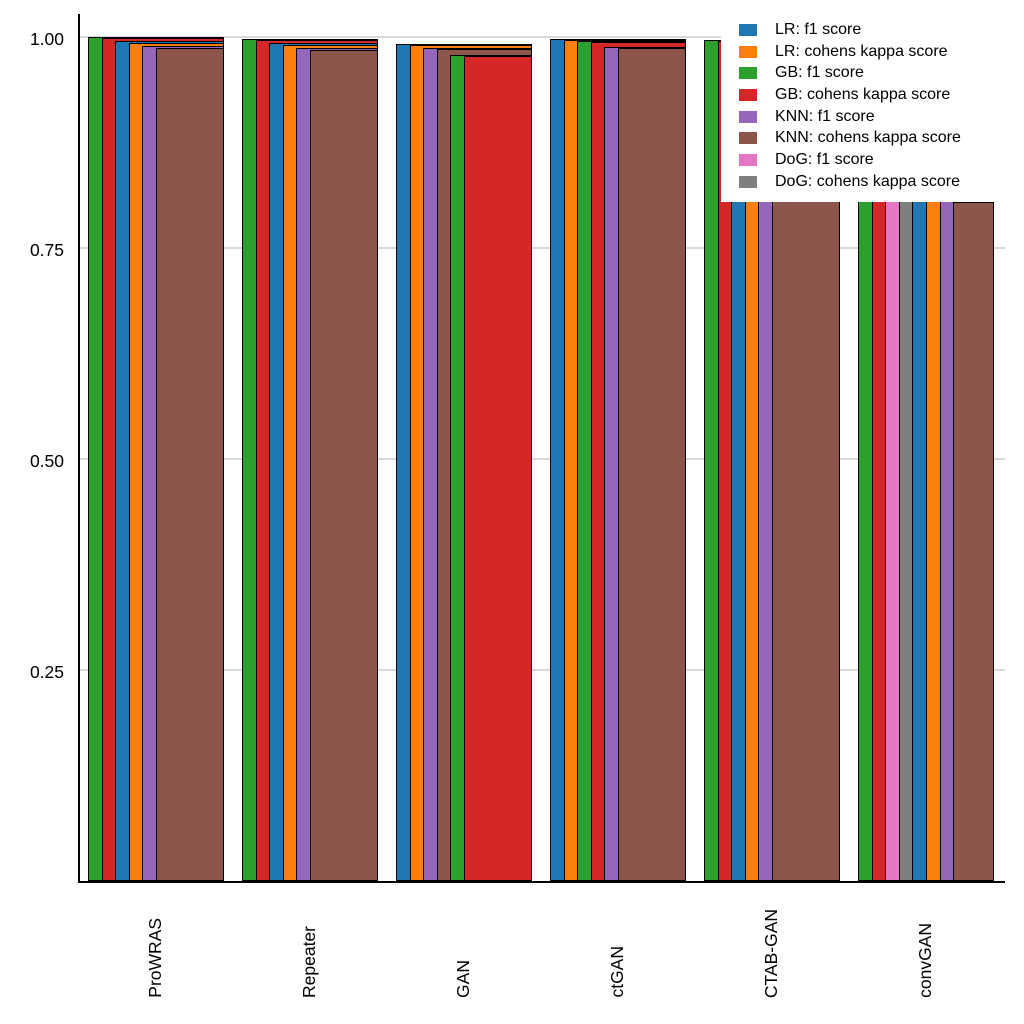 The image size is (1024, 1024). I want to click on legend-label: KNN: cohens kappa score, so click(868, 138).